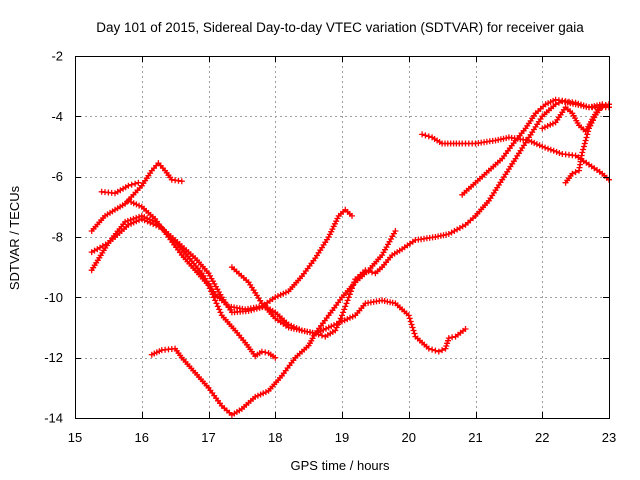 The height and width of the screenshot is (480, 640). I want to click on series-track-i, so click(535, 147).